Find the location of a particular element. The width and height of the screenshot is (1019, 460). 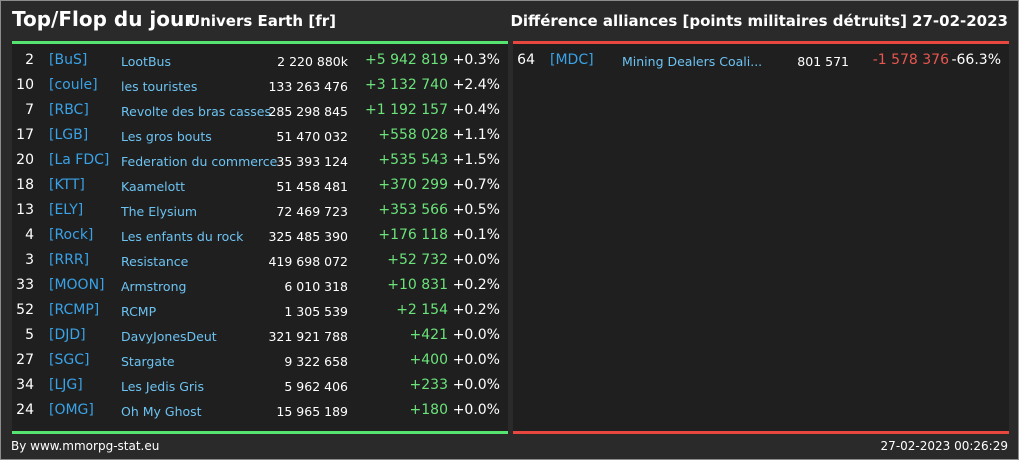

table-row: 33 [MOON] Armstrong 6 010 318 +10 831 +0.2% is located at coordinates (260, 287).